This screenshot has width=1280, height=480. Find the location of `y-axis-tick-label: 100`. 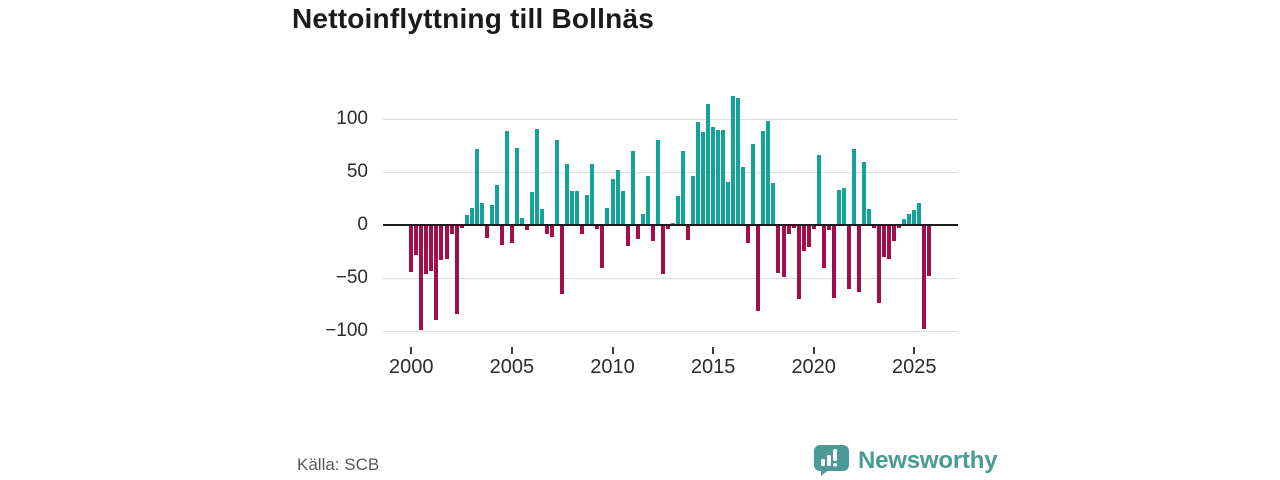

y-axis-tick-label: 100 is located at coordinates (352, 118).